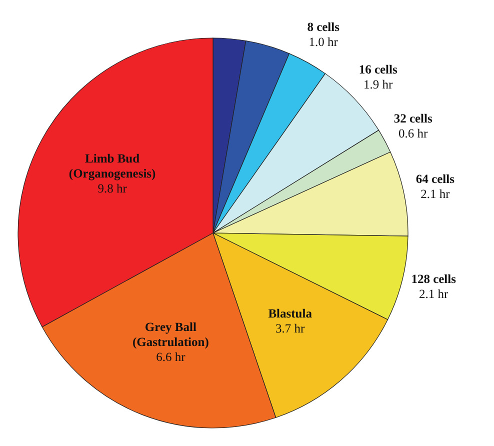 The image size is (494, 446). I want to click on data-label: 3.7 hr, so click(291, 329).